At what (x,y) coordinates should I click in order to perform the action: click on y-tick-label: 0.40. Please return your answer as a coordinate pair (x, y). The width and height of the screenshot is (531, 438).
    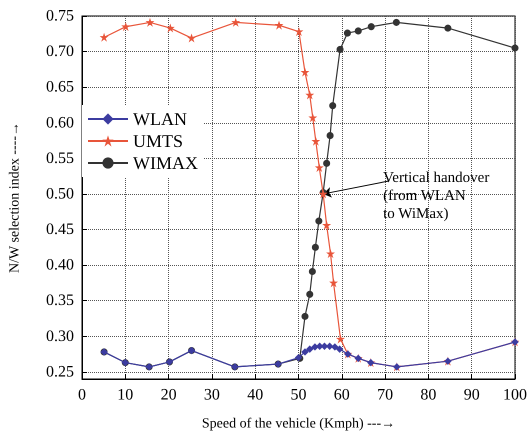
    Looking at the image, I should click on (60, 265).